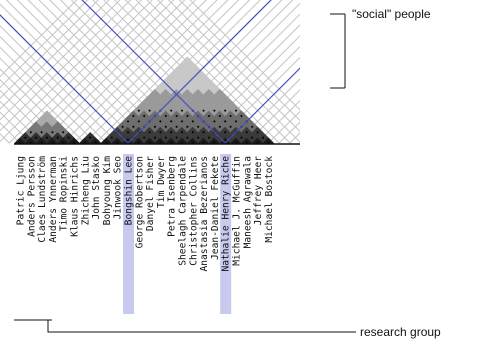 The image size is (487, 343). Describe the element at coordinates (400, 332) in the screenshot. I see `research-group-label: research group` at that location.